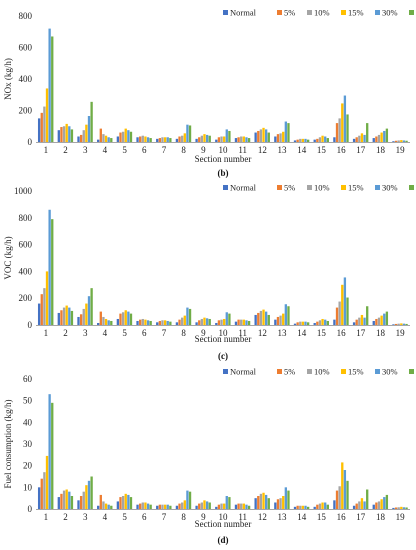 This screenshot has height=550, width=416. Describe the element at coordinates (28, 466) in the screenshot. I see `y-tick-label: 20` at that location.